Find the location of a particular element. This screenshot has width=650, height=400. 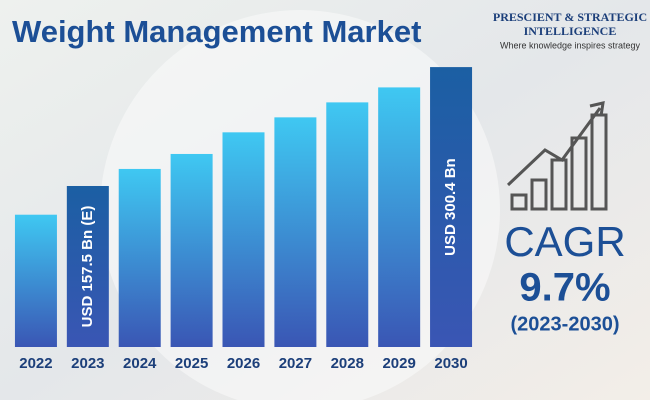

growth-icon is located at coordinates (557, 156).